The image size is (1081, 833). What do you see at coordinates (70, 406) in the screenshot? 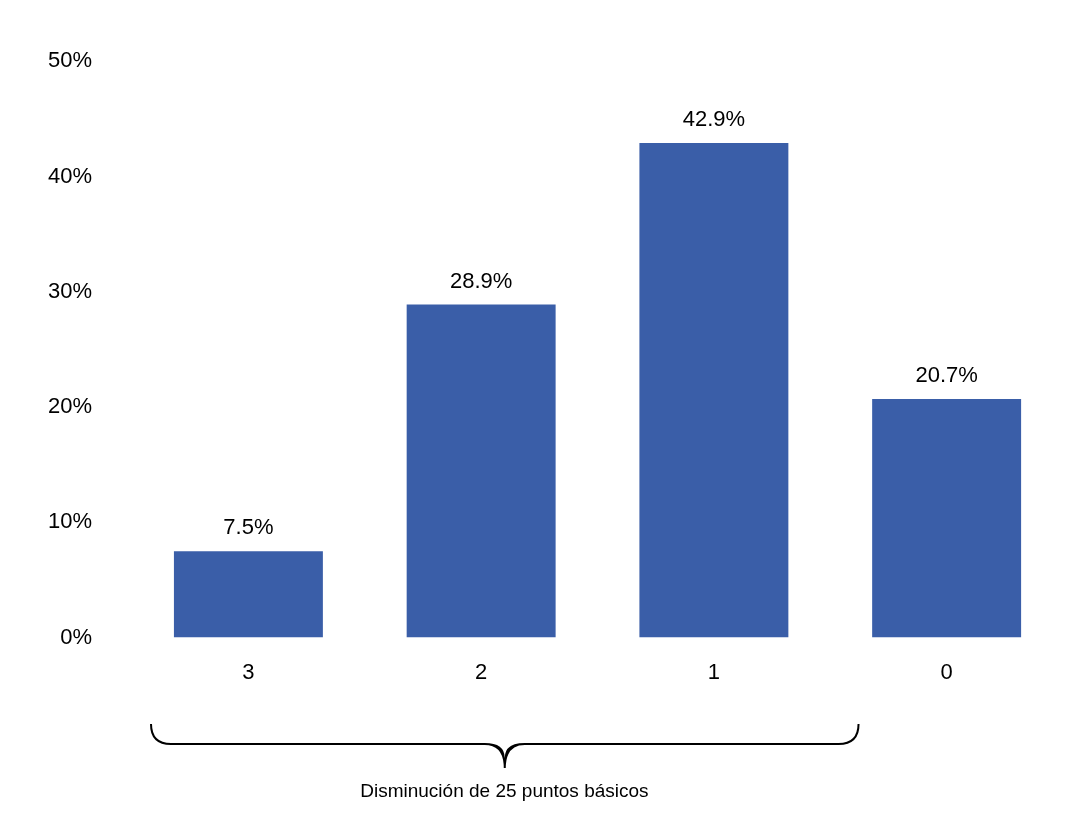
I see `y-tick-label: 20%` at bounding box center [70, 406].